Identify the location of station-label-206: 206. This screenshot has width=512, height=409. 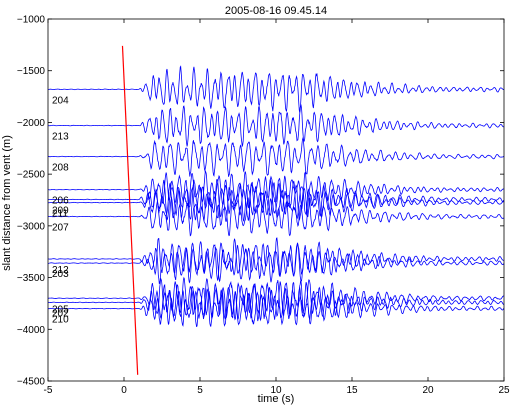
(60, 201).